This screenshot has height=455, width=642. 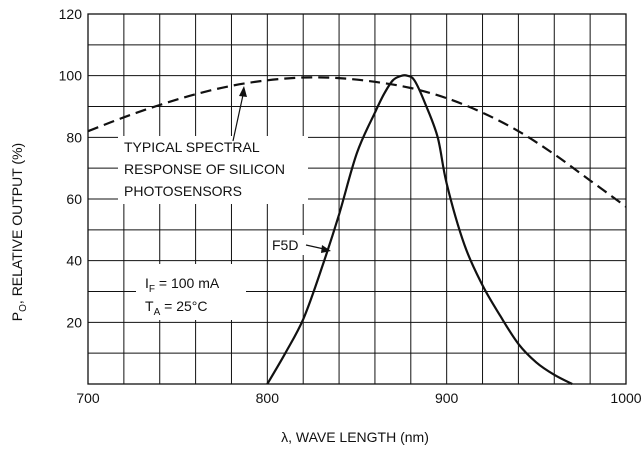 I want to click on condition-if: IF = 100 mA, so click(x=182, y=285).